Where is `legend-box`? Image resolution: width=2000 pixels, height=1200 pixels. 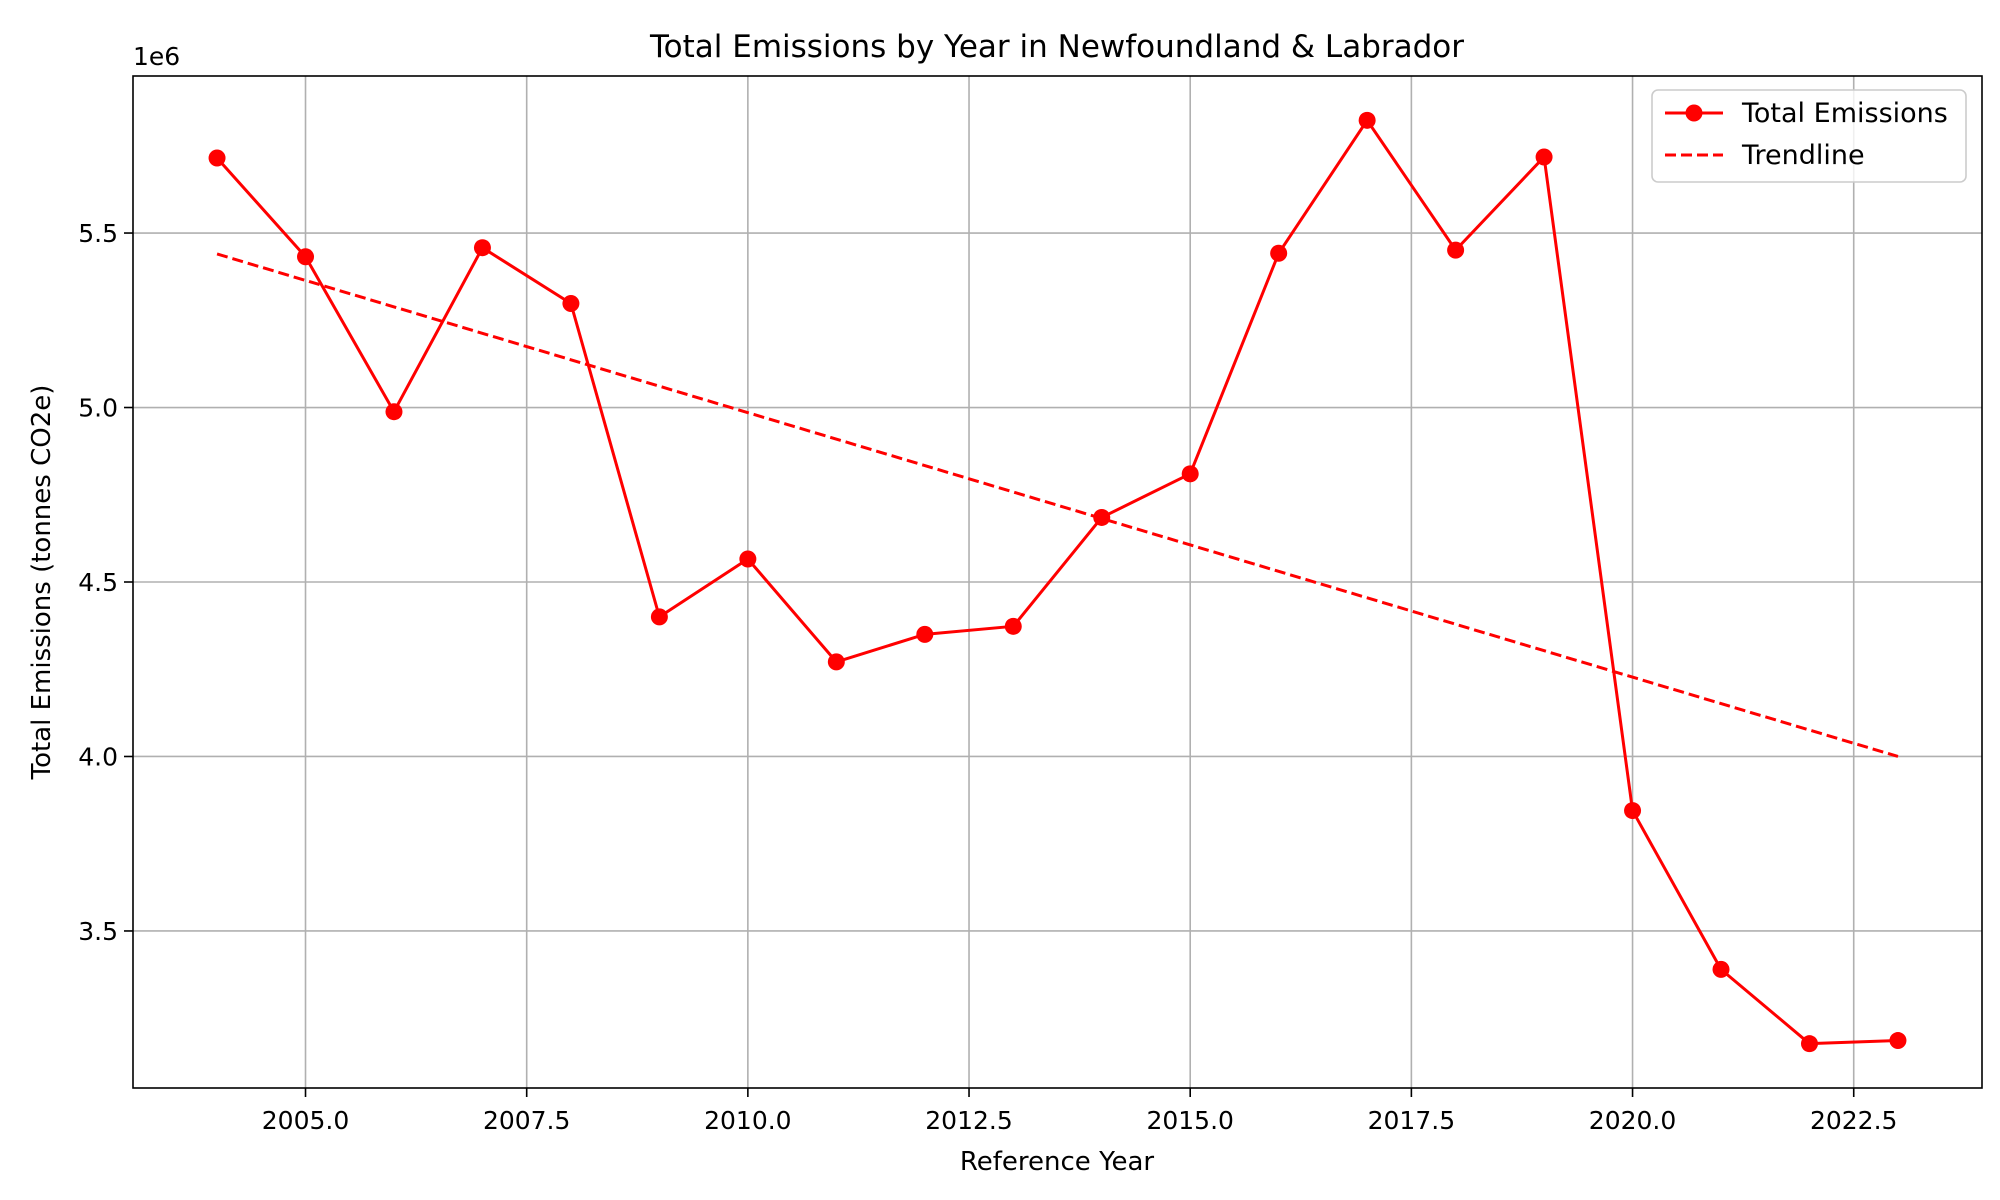 legend-box is located at coordinates (1809, 136).